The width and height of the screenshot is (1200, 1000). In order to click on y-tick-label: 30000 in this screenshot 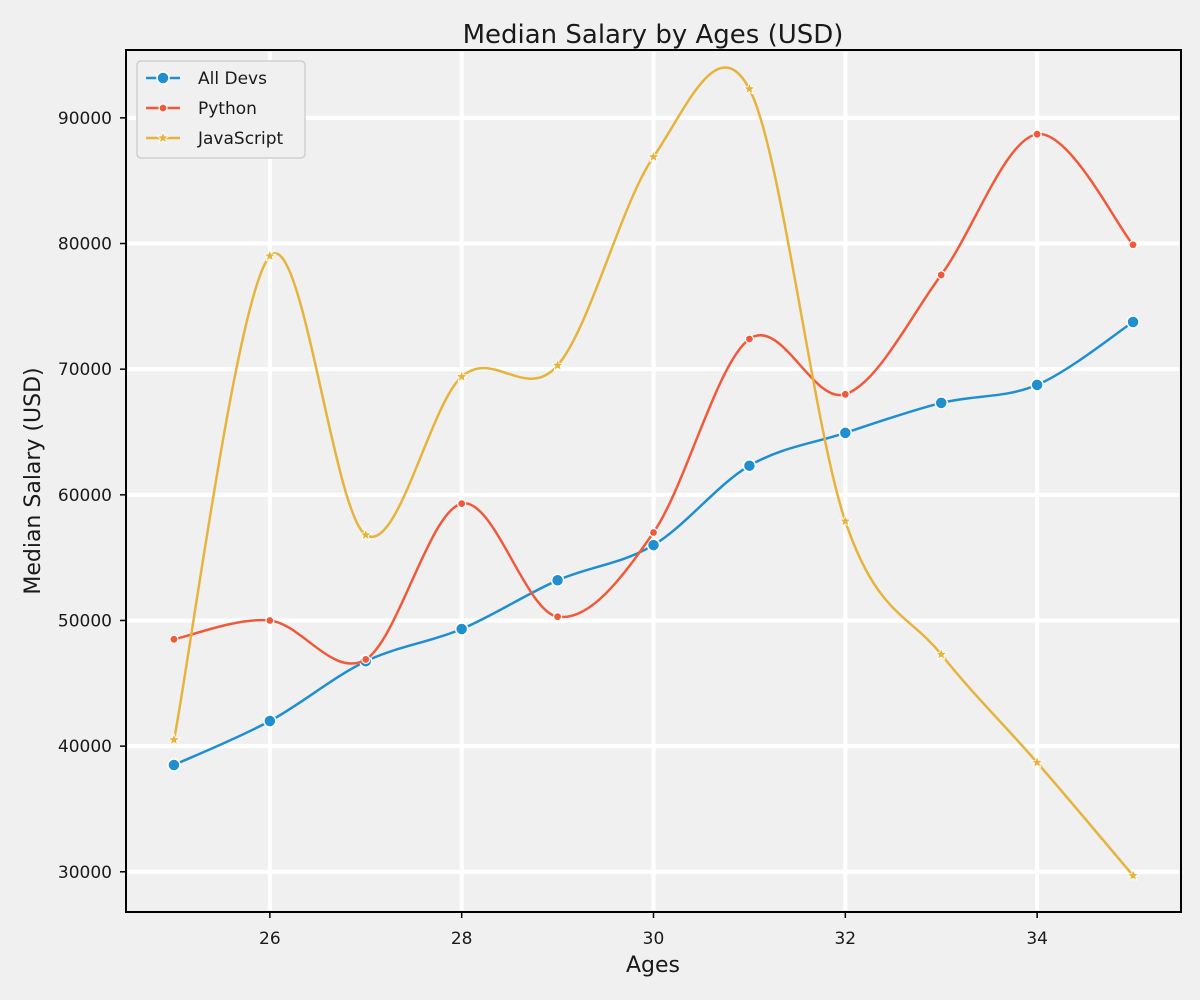, I will do `click(85, 873)`.